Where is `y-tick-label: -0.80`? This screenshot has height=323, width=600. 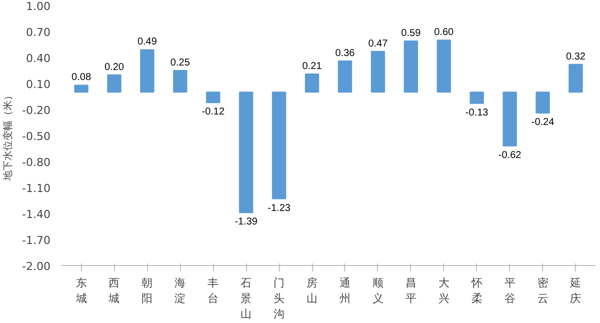
y-tick-label: -0.80 is located at coordinates (36, 162).